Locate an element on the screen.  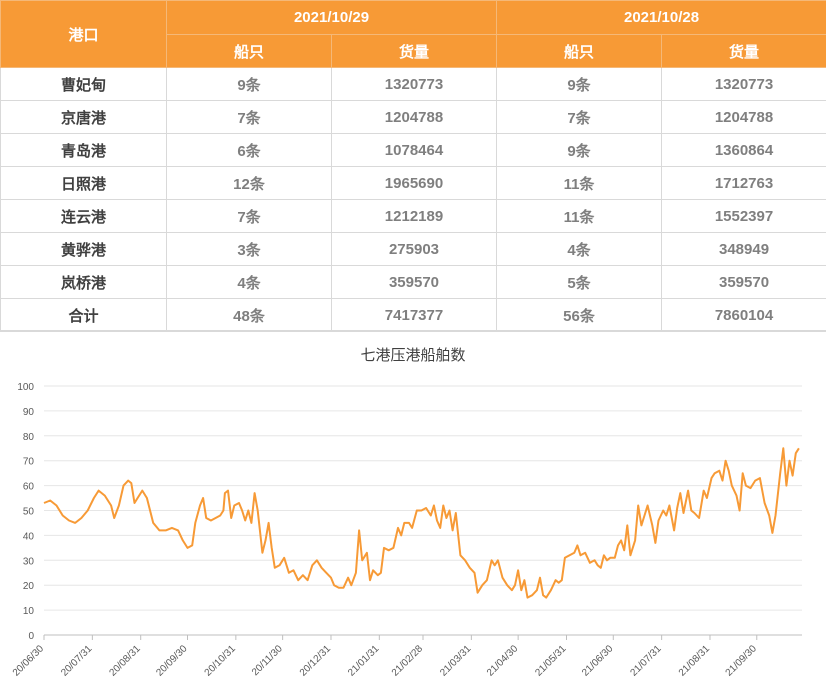
y-axis: 0 10 20 30 40 50 60 70 80 90 100 is located at coordinates (25, 512).